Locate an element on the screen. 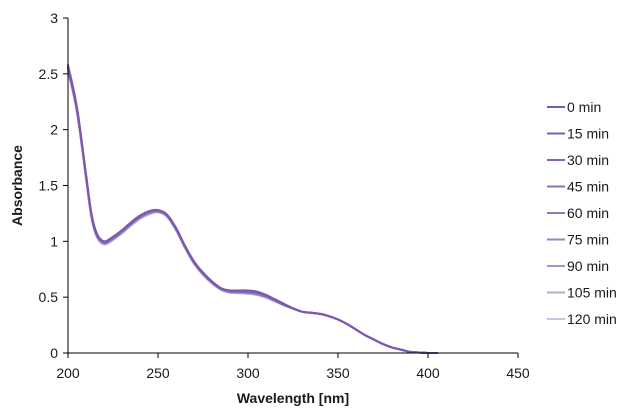  legend-label: 120 min is located at coordinates (592, 319).